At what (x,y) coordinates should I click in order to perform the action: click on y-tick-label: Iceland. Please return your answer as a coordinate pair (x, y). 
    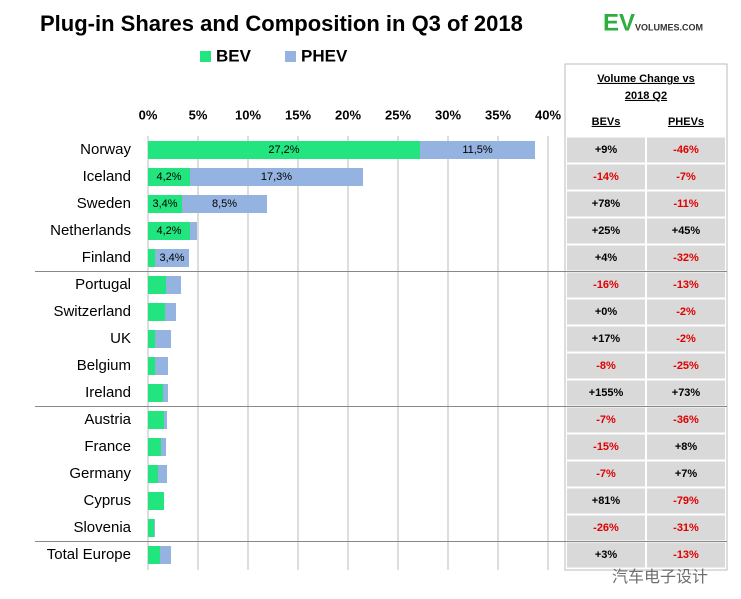
    Looking at the image, I should click on (107, 176).